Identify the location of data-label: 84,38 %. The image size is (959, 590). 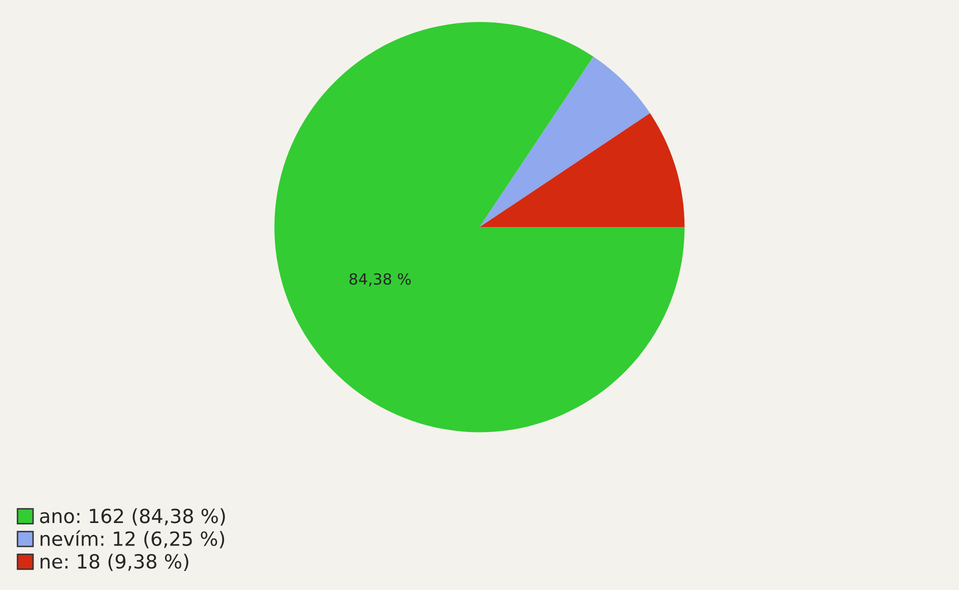
(380, 279).